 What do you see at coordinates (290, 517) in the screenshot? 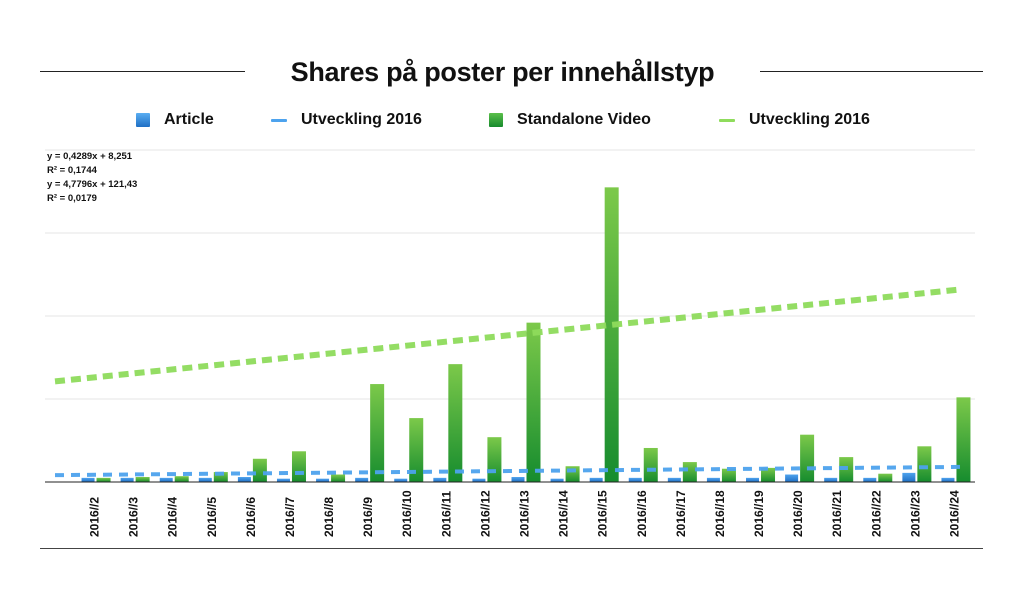
I see `x-tick-label-6: 2016//7` at bounding box center [290, 517].